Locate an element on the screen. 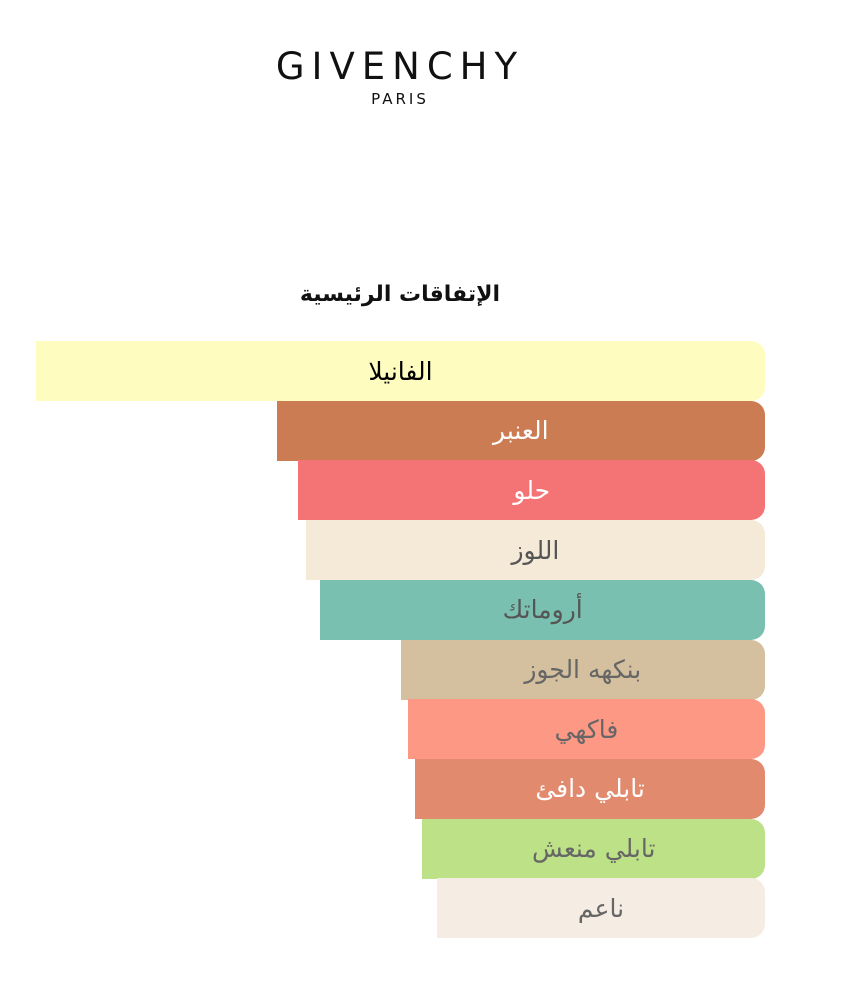 The height and width of the screenshot is (1000, 852). accord-bar: فاكهي is located at coordinates (586, 729).